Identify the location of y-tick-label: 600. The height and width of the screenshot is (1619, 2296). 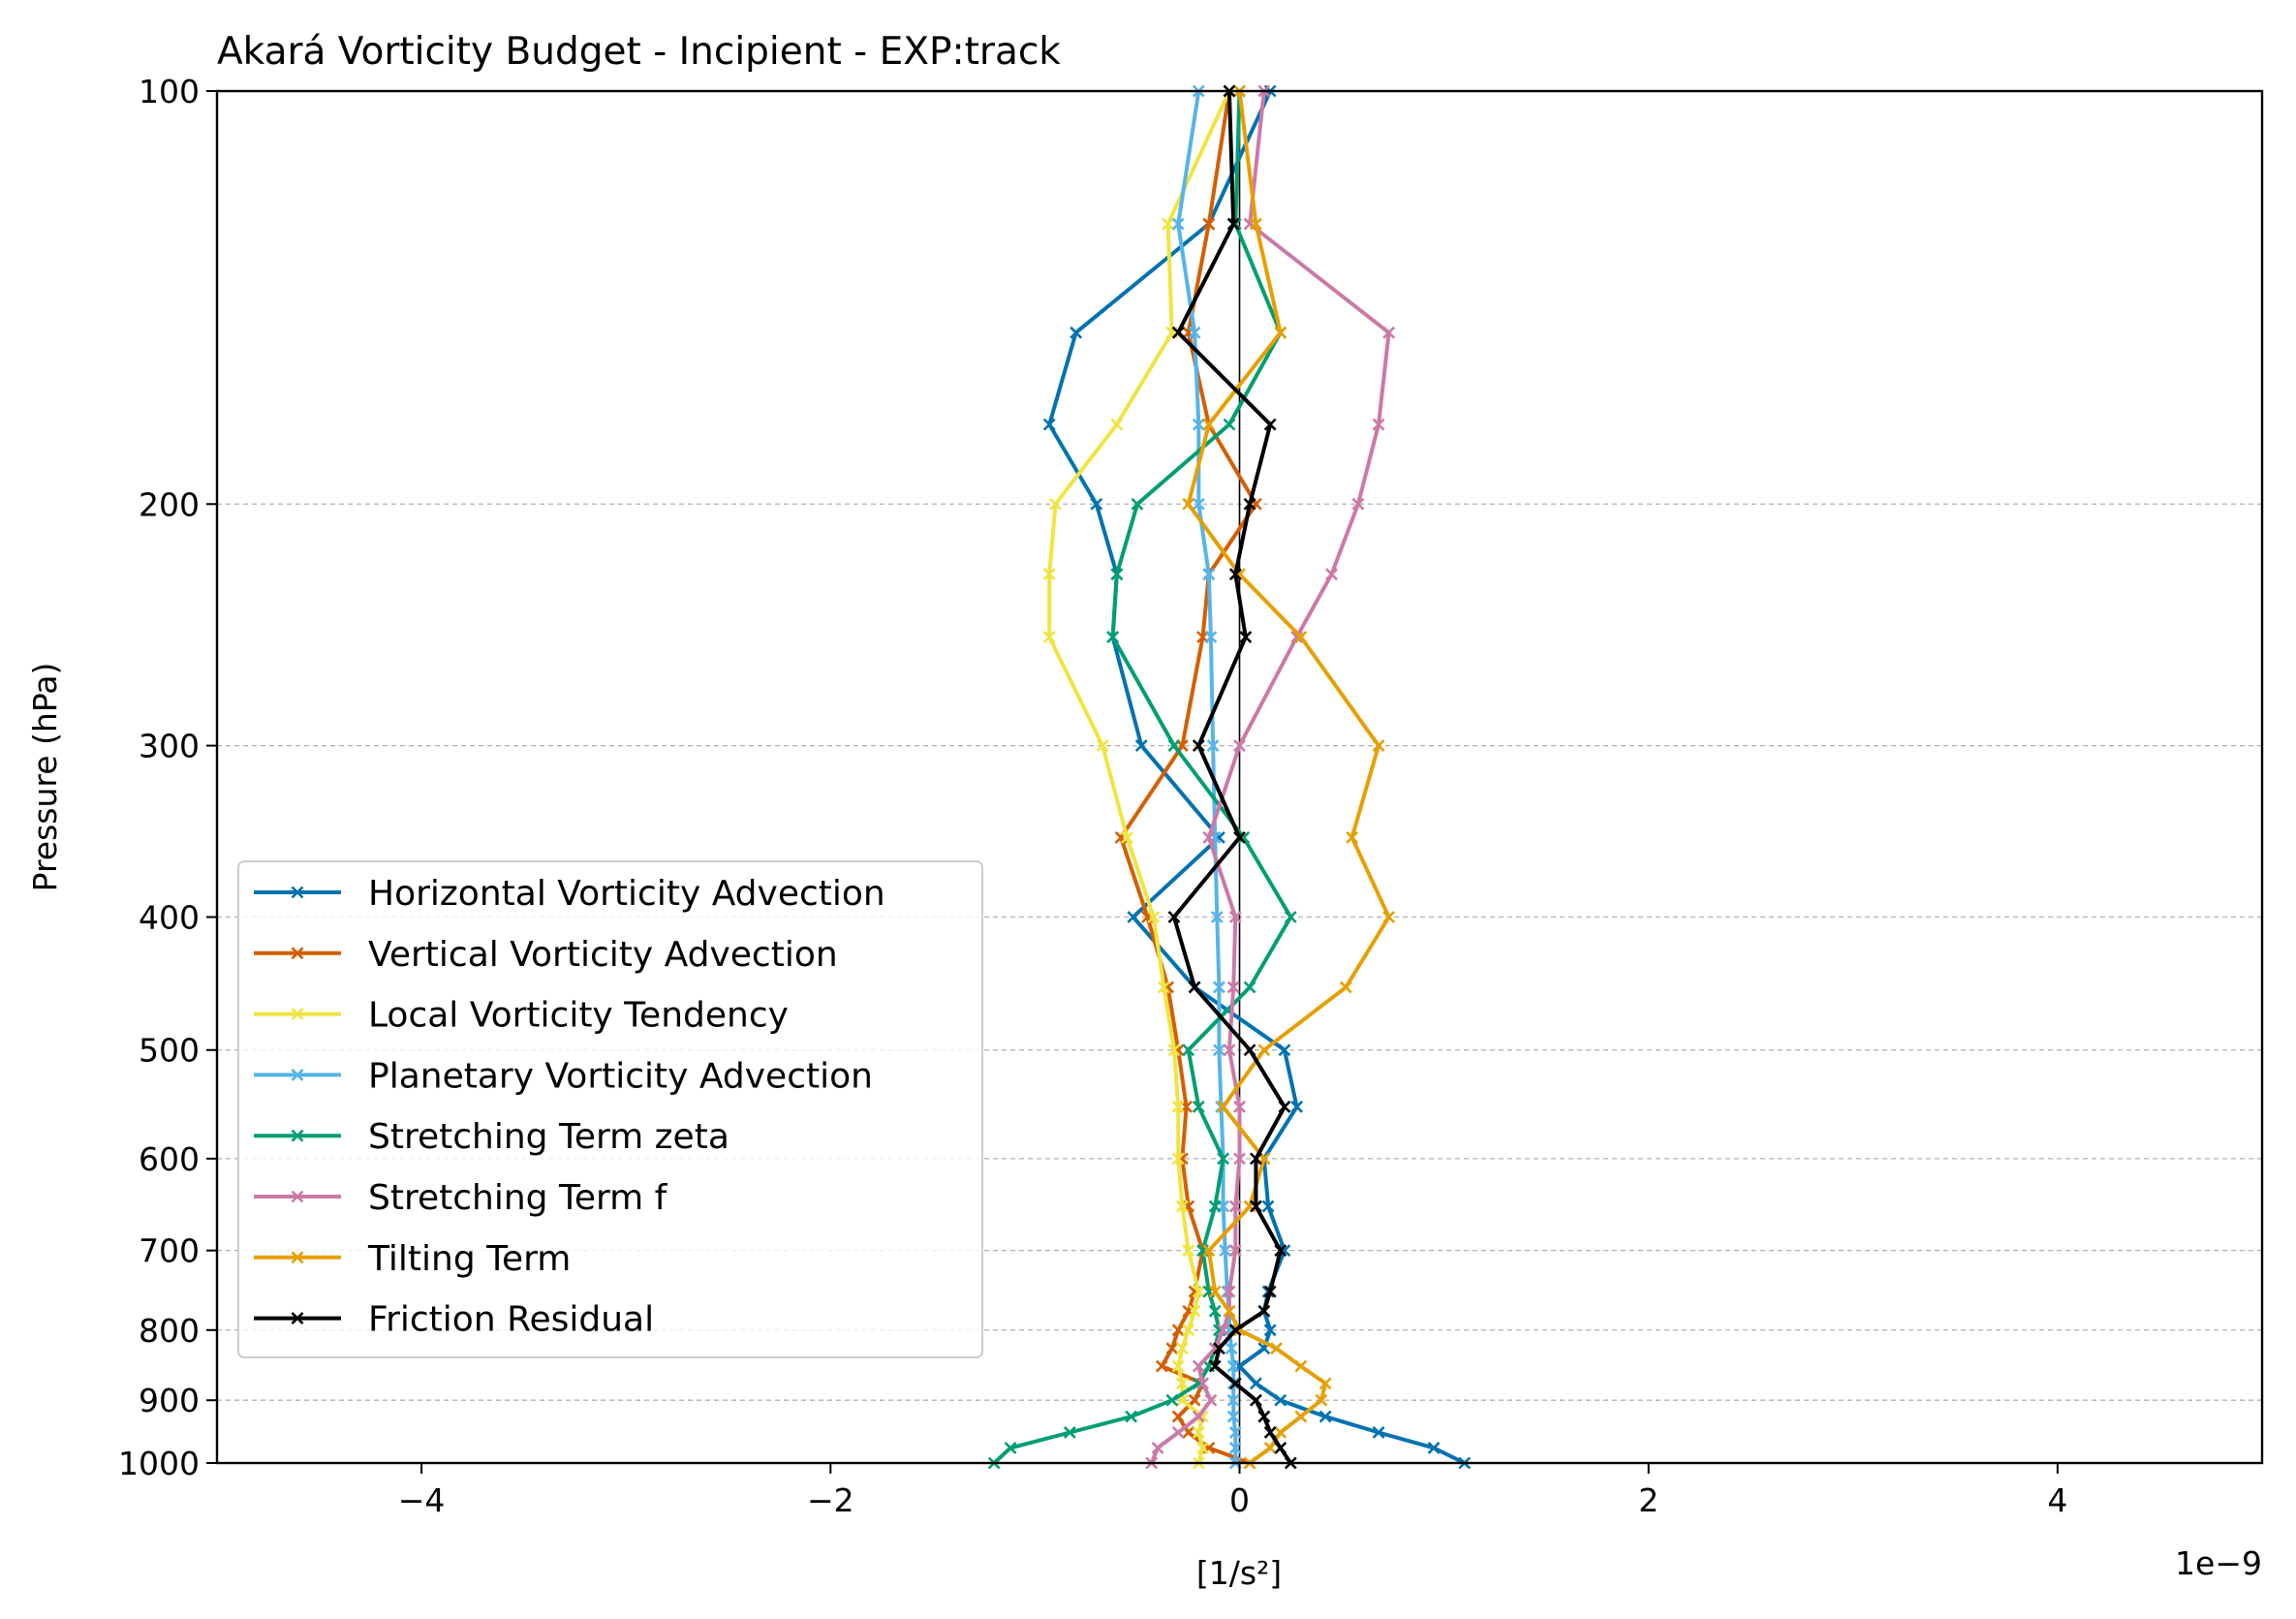
(169, 1159).